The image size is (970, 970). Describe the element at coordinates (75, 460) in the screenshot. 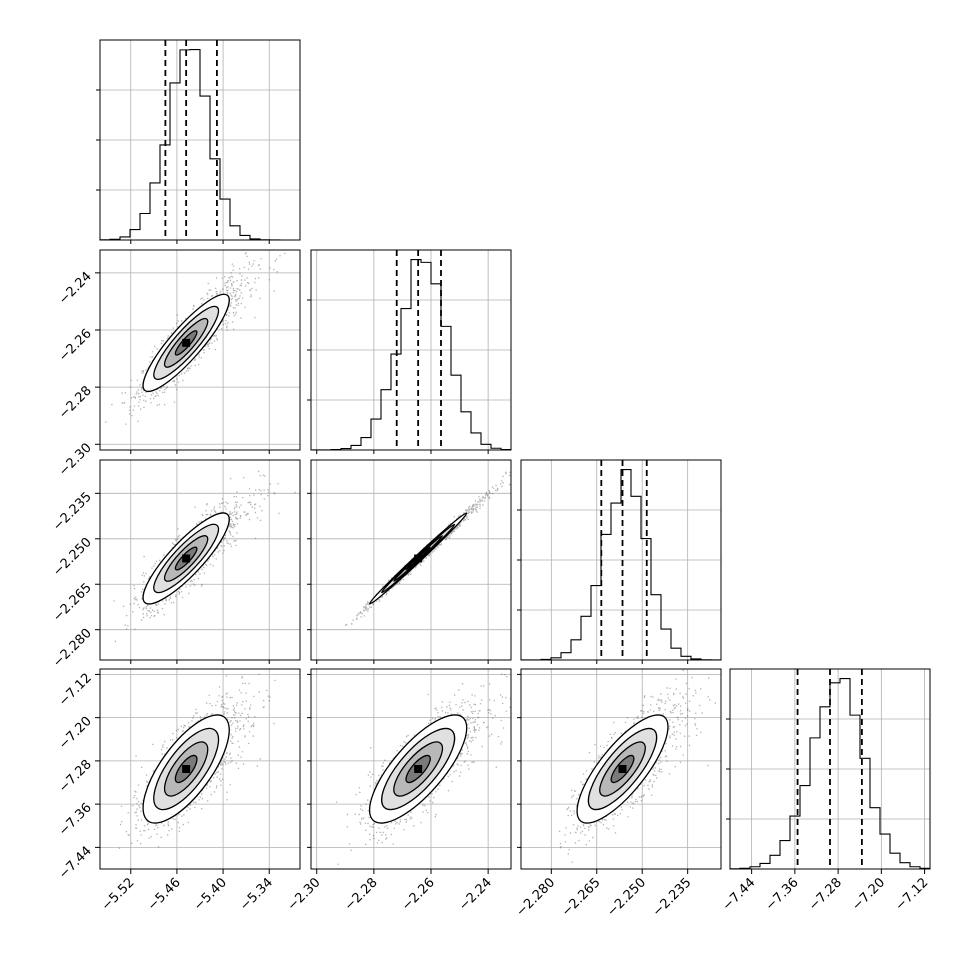

I see `ytick-label-1-0: −2.30` at that location.